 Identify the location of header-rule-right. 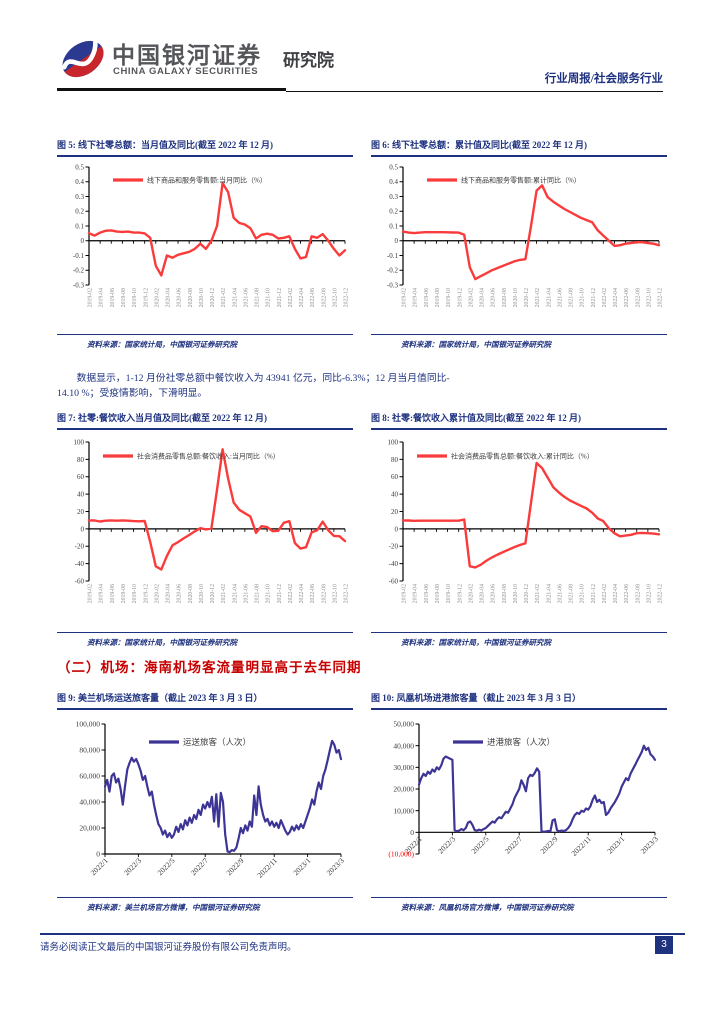
(474, 92).